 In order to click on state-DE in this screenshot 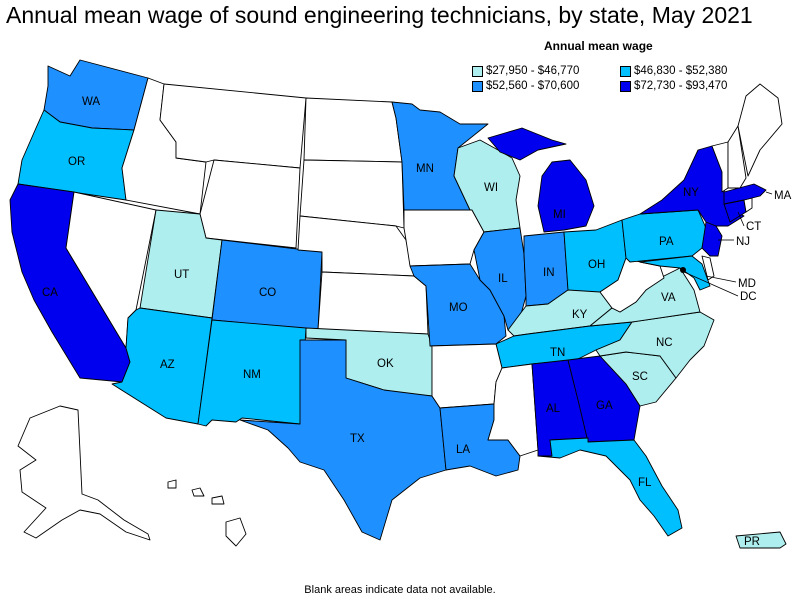, I will do `click(708, 268)`.